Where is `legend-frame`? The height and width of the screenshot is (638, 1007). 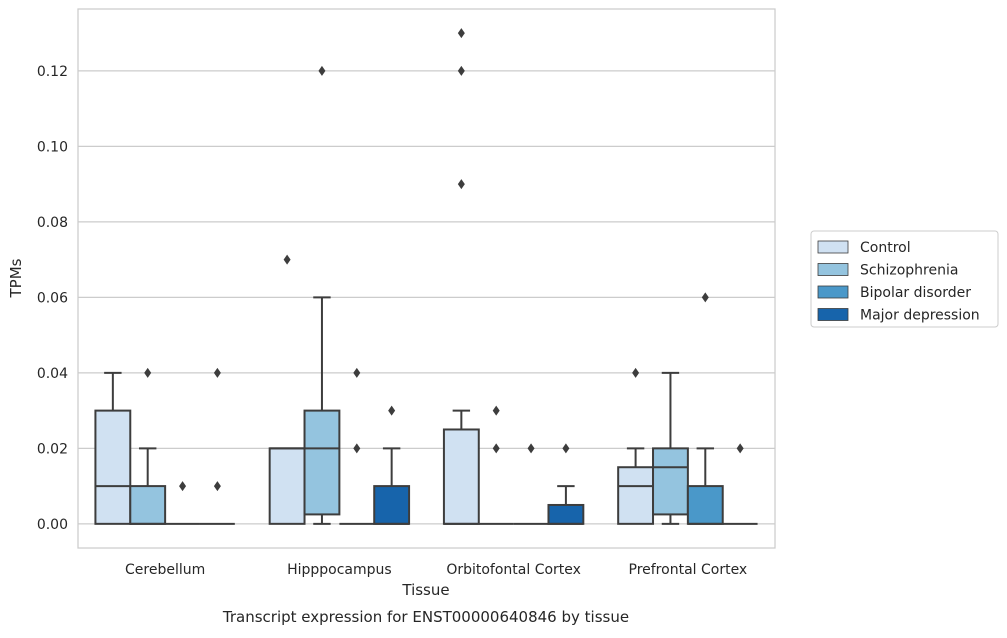 legend-frame is located at coordinates (904, 279).